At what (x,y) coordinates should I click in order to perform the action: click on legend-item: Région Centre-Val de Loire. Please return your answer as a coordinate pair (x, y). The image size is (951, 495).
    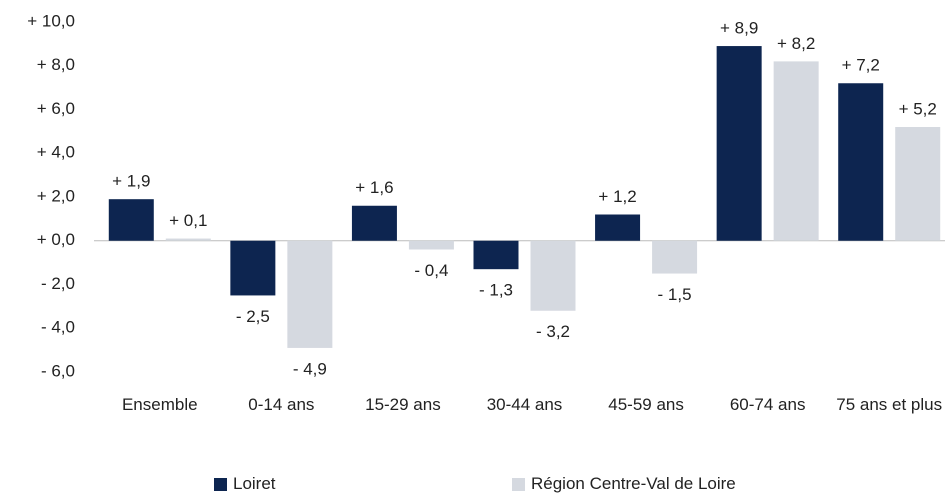
    Looking at the image, I should click on (624, 484).